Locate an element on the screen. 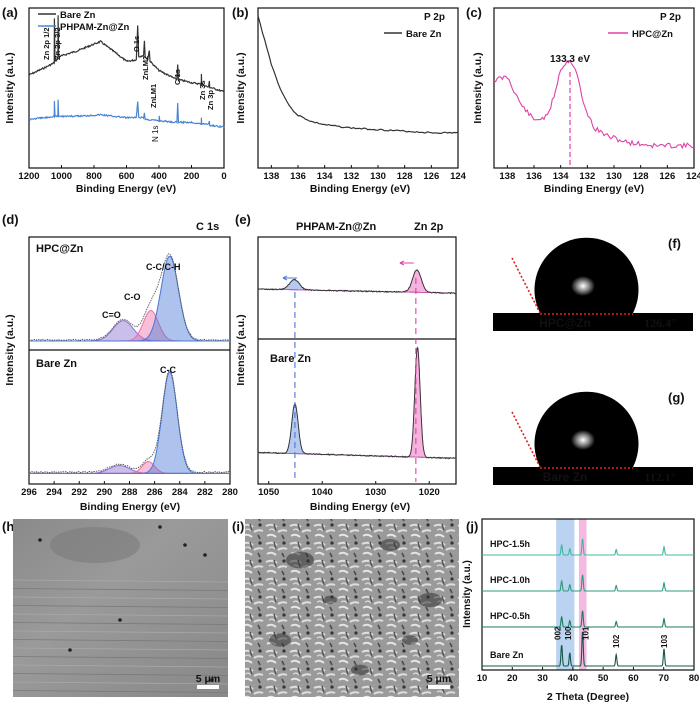 The image size is (700, 709). panel-c-x-tick-label: 132 is located at coordinates (587, 176).